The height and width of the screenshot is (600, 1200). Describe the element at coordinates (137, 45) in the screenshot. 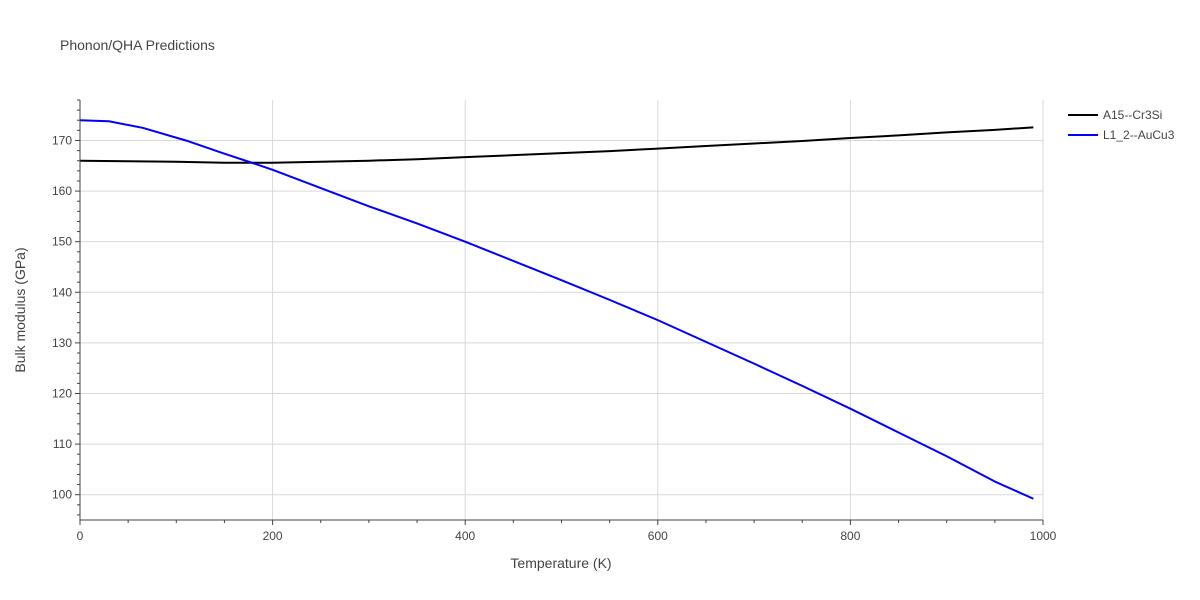

I see `chart-title: Phonon/QHA Predictions` at that location.